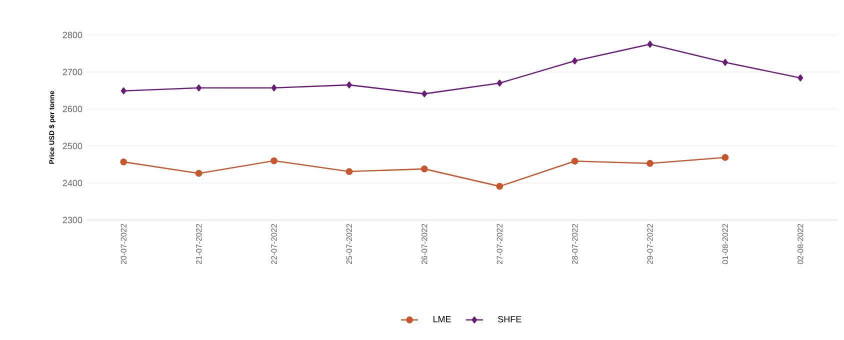 Image resolution: width=844 pixels, height=340 pixels. Describe the element at coordinates (425, 244) in the screenshot. I see `x-tick-label: 26-07-2022` at that location.